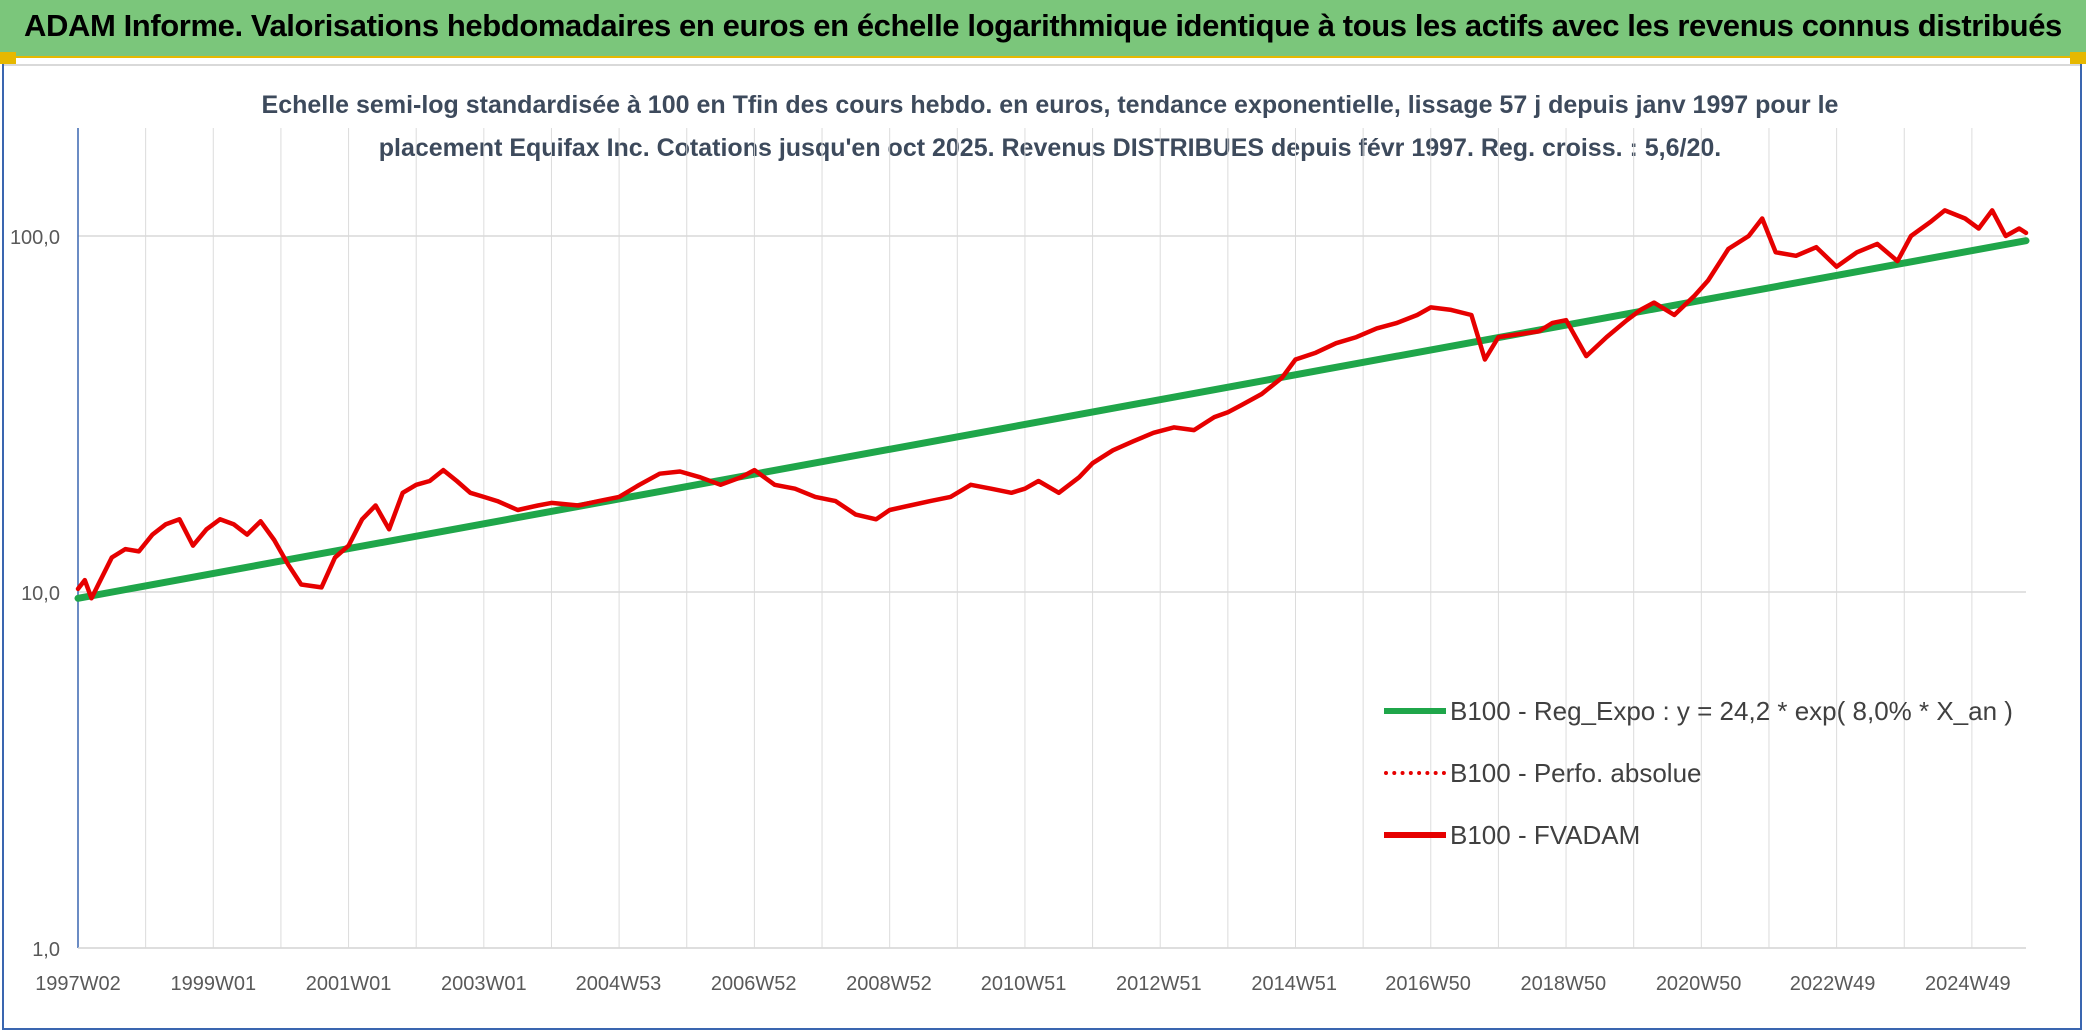  I want to click on x-tick-label: 2012W51, so click(1159, 984).